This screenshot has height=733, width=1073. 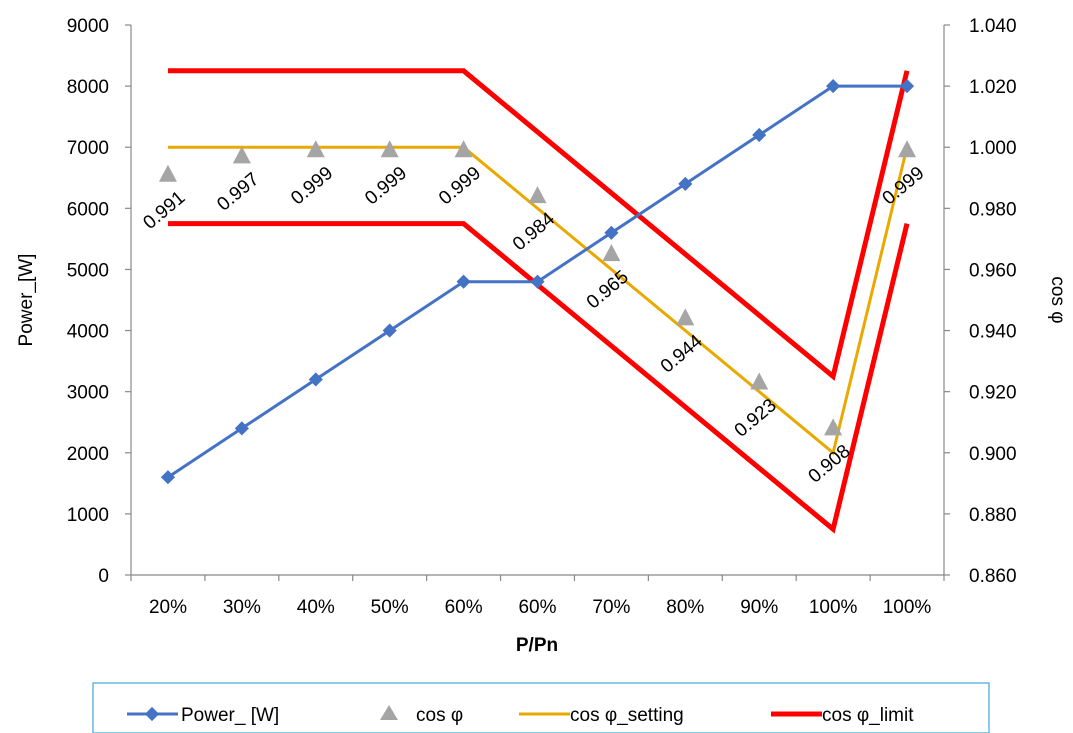 I want to click on legend-label-cos-phi-setting: cos φ_setting, so click(x=627, y=715).